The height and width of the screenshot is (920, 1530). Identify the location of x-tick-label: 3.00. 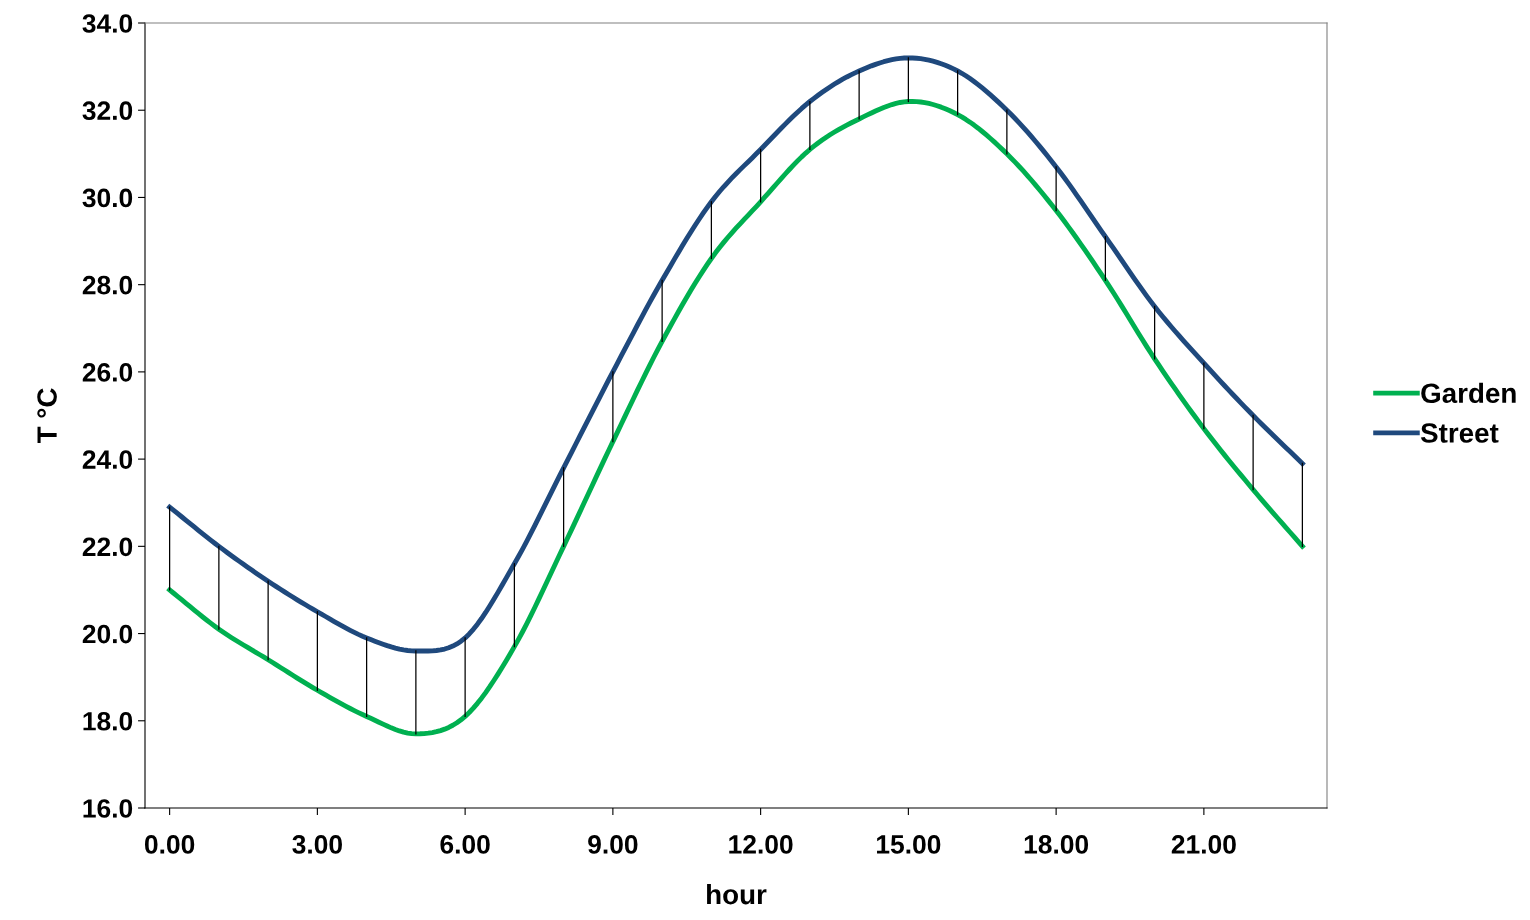
(317, 844).